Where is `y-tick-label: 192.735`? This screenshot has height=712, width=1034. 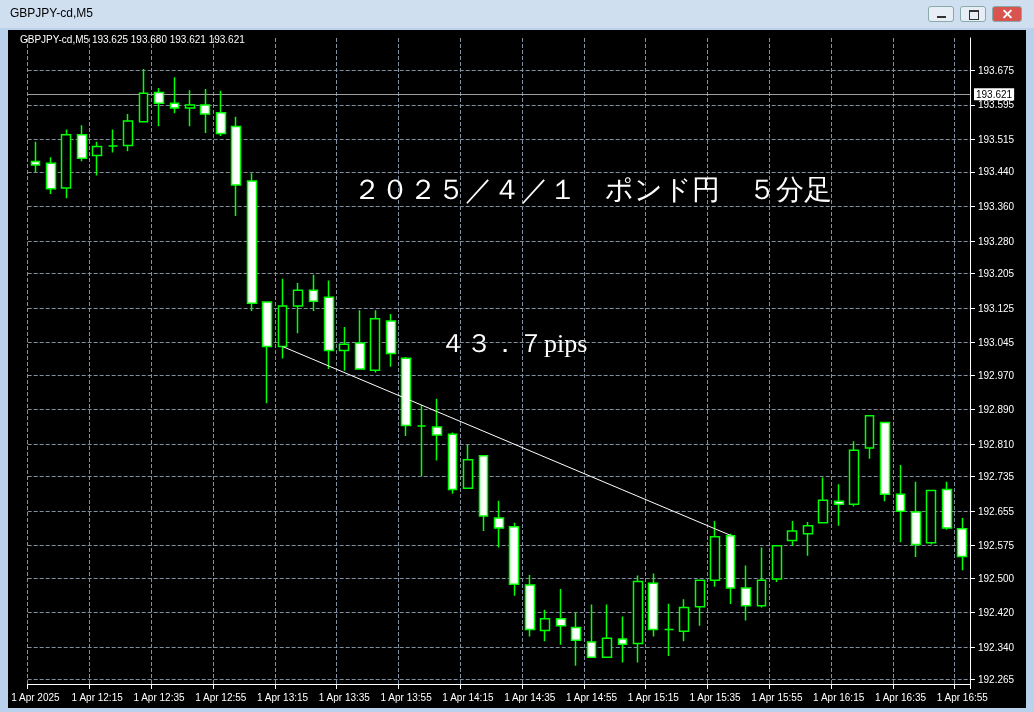 y-tick-label: 192.735 is located at coordinates (996, 477).